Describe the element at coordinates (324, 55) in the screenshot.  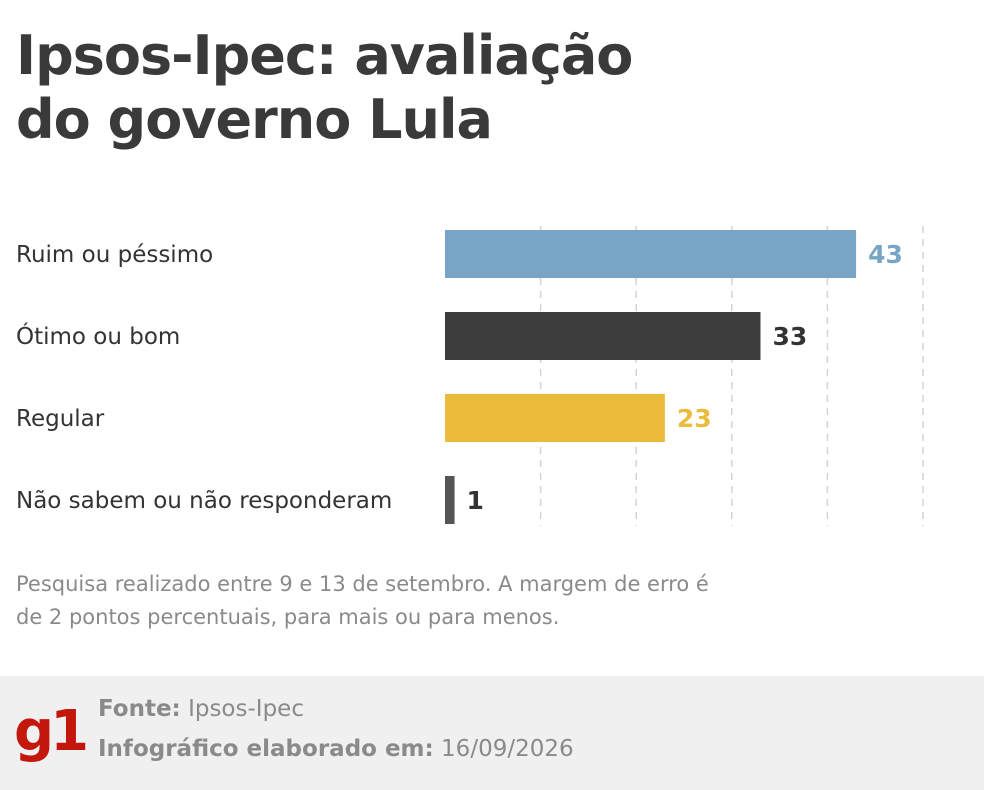
I see `chart-title-line-1: Ipsos-Ipec: avaliação` at that location.